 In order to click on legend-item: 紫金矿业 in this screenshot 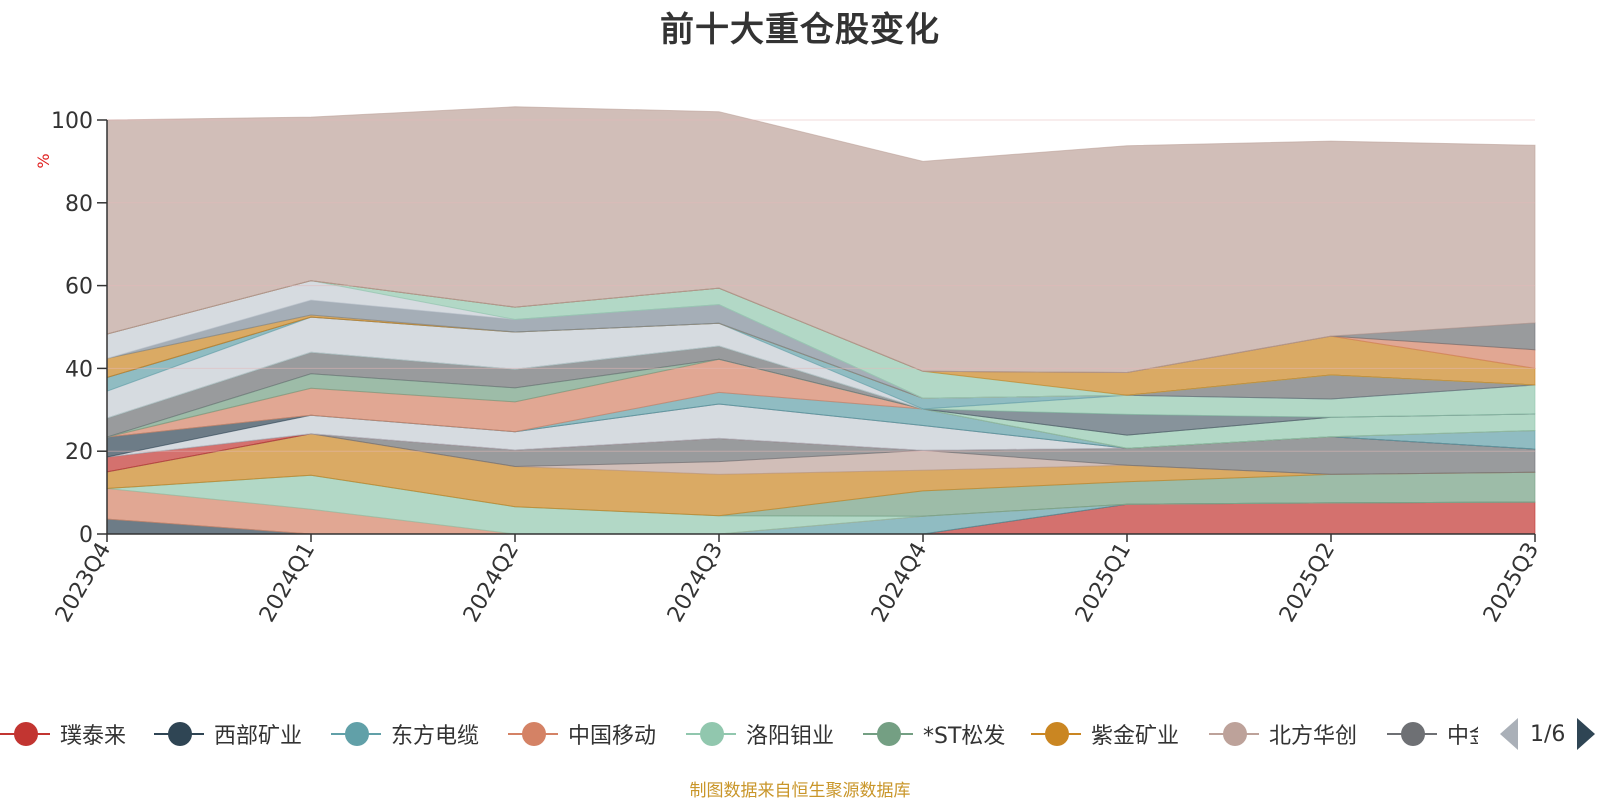, I will do `click(1105, 734)`.